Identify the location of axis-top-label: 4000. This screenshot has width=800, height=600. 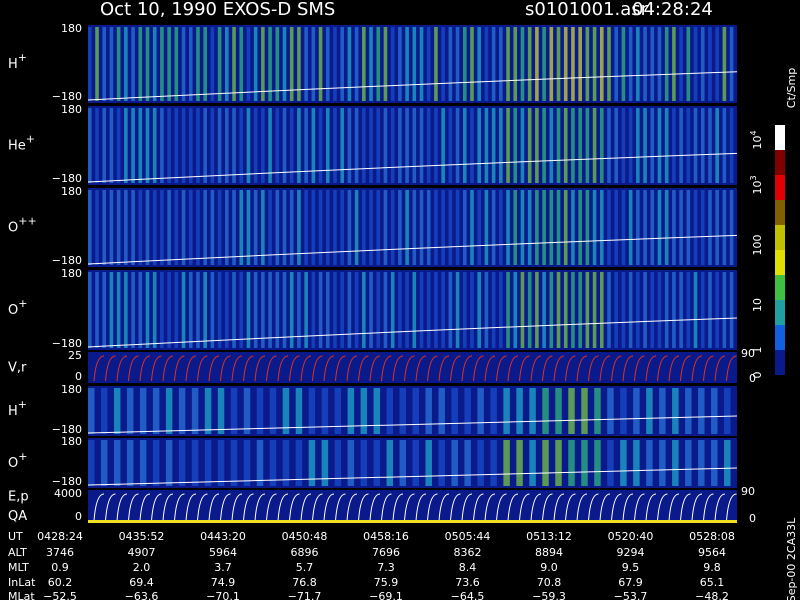
(68, 493).